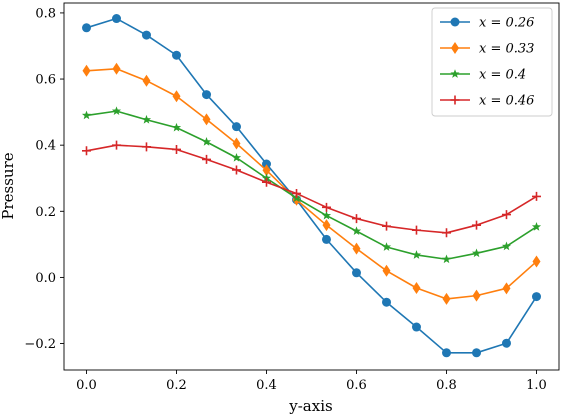  I want to click on x-axis-label: y-axis, so click(310, 406).